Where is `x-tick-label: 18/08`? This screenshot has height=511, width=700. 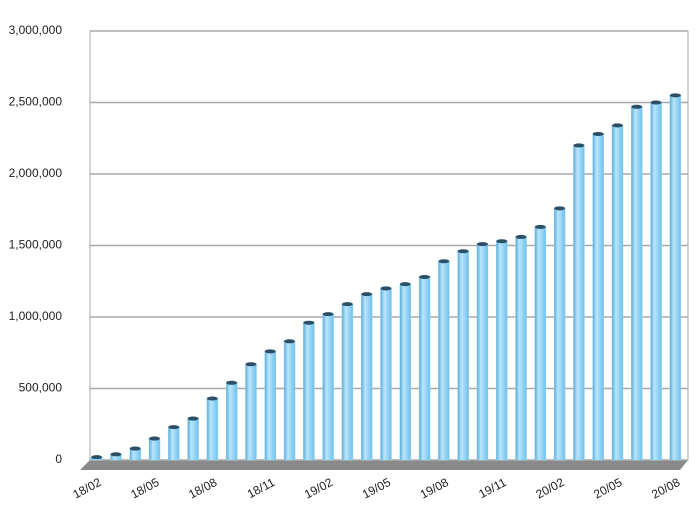
x-tick-label: 18/08 is located at coordinates (202, 488).